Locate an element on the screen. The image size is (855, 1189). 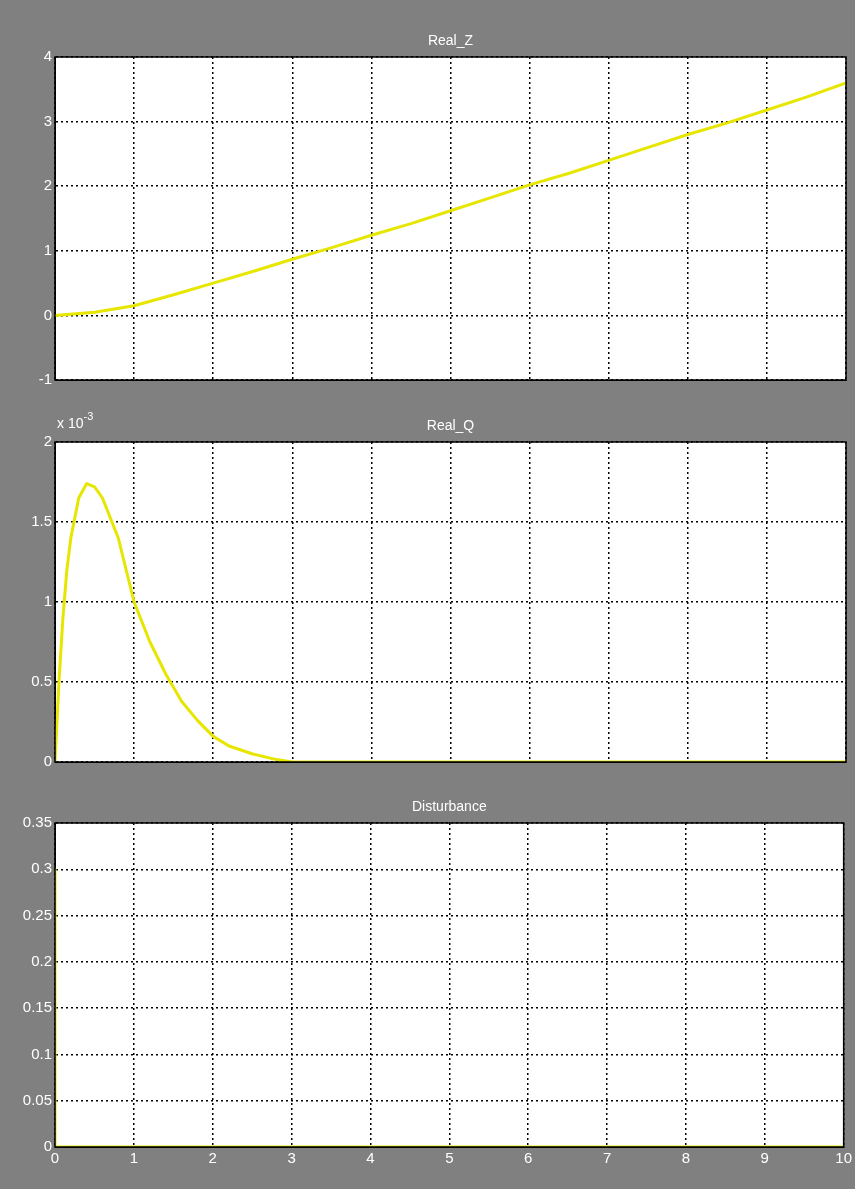
y-tick-label: 0.15 is located at coordinates (37, 1007).